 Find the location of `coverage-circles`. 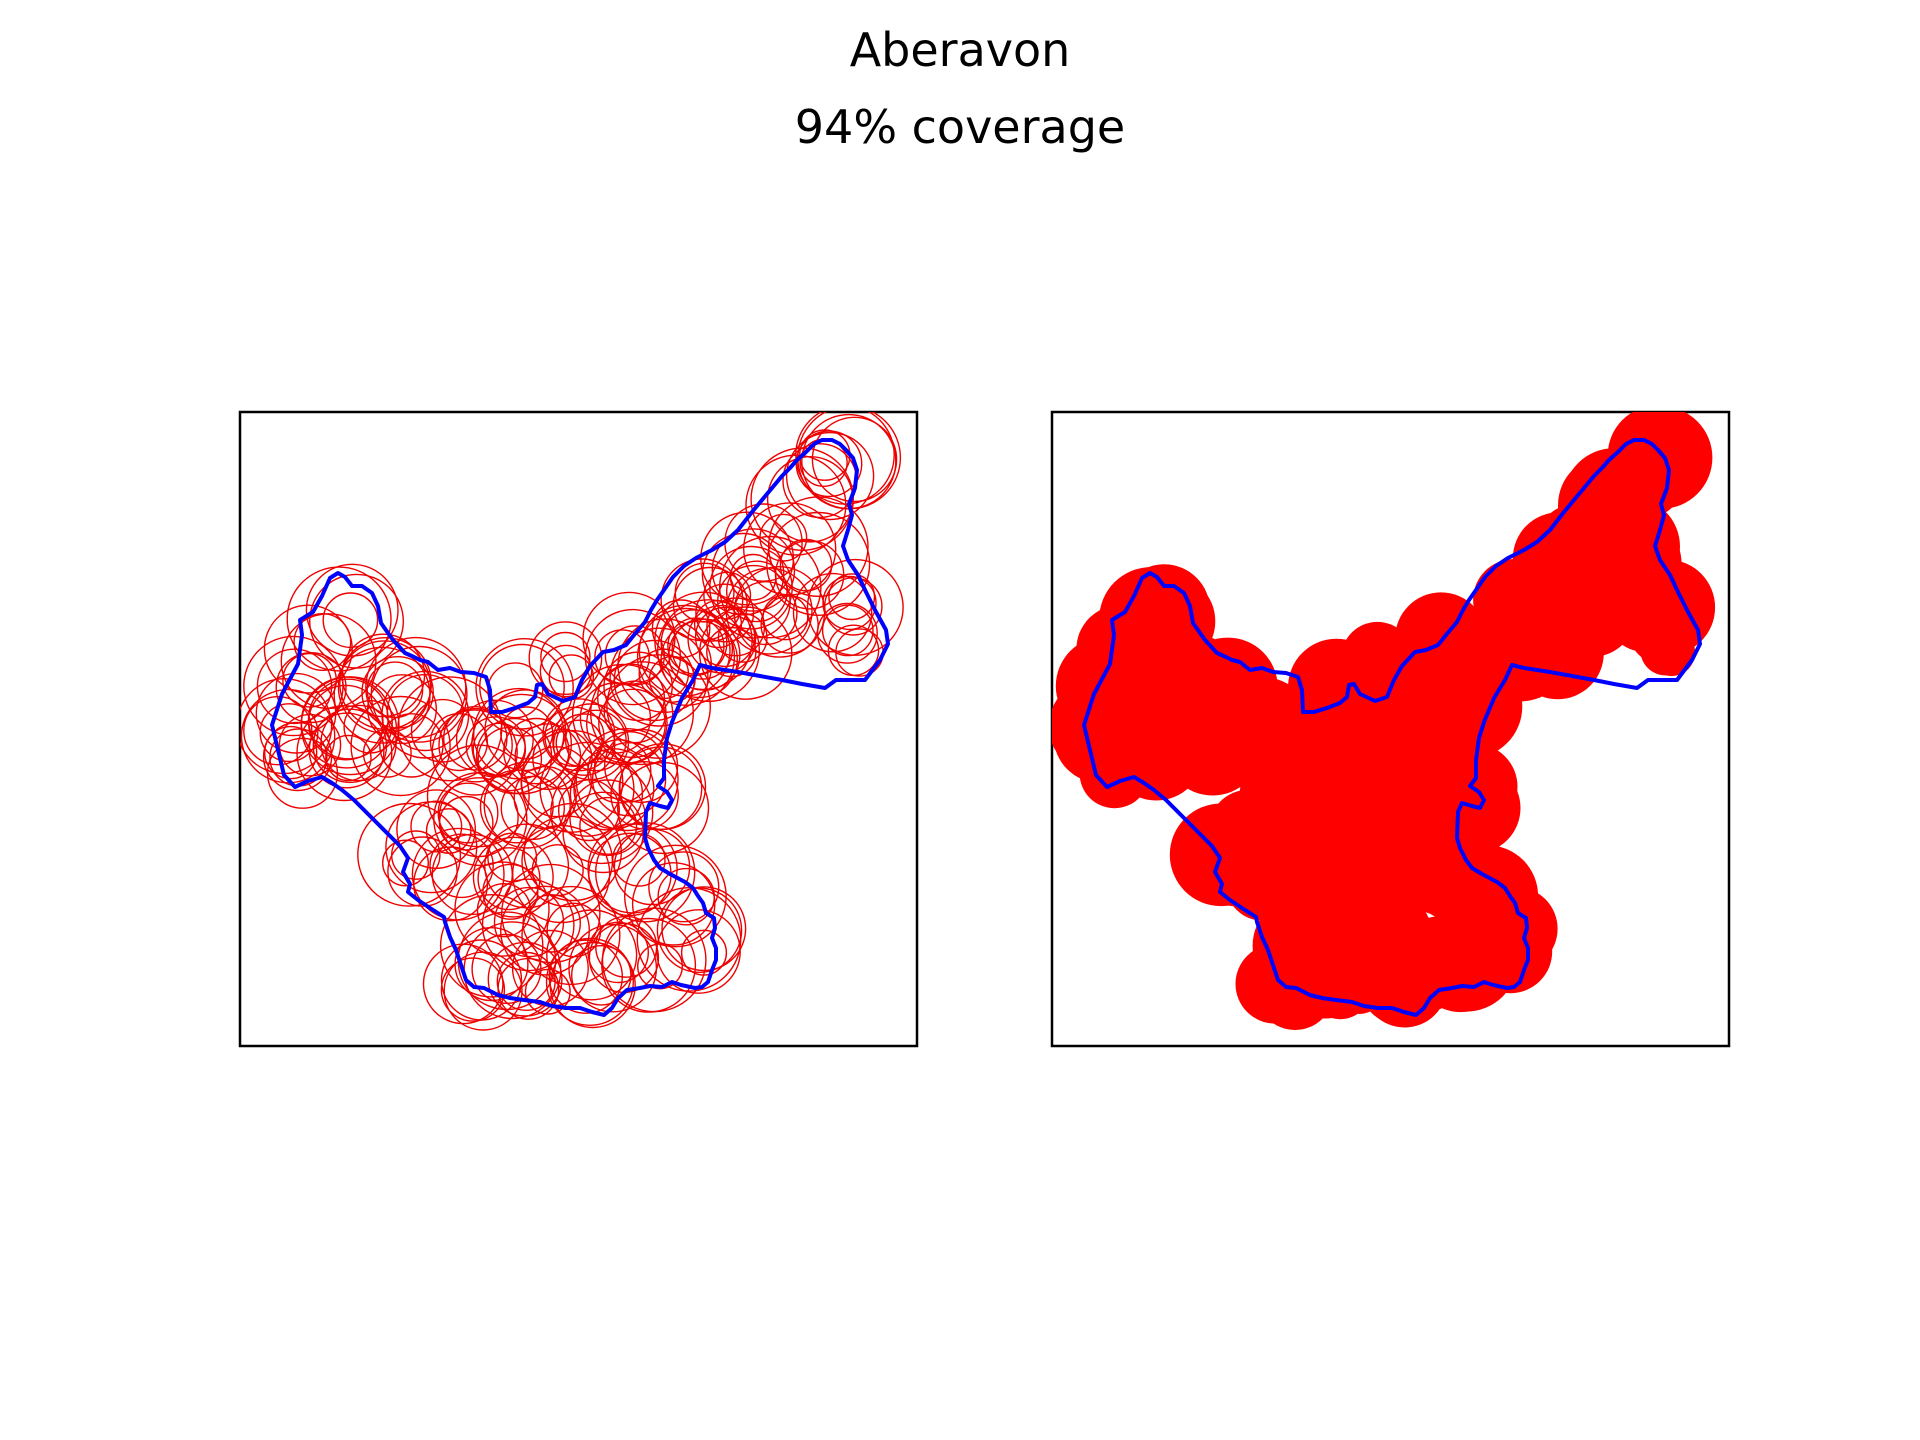

coverage-circles is located at coordinates (572, 721).